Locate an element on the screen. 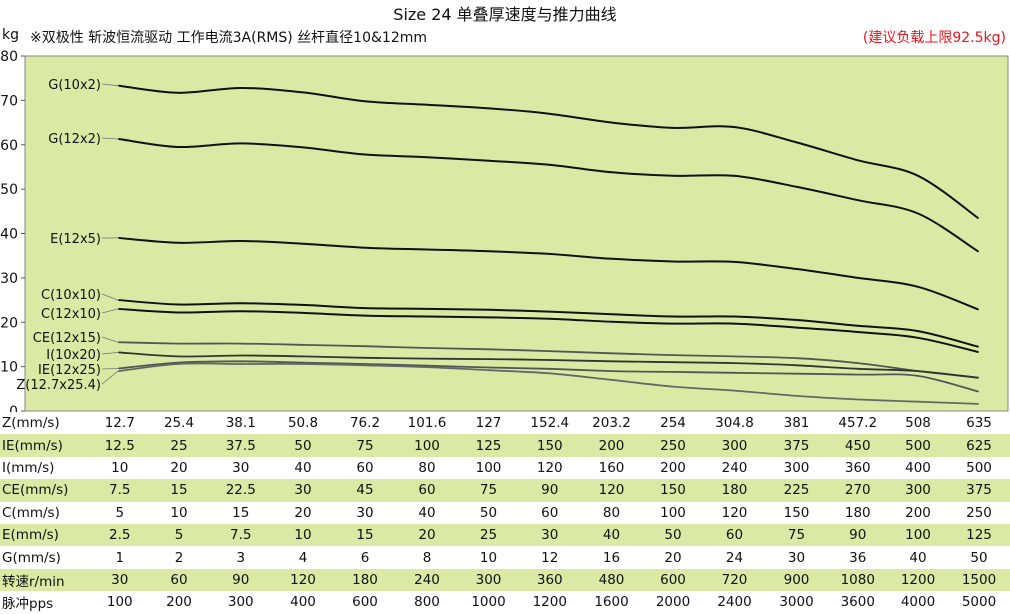  table-cell: 75 is located at coordinates (488, 490).